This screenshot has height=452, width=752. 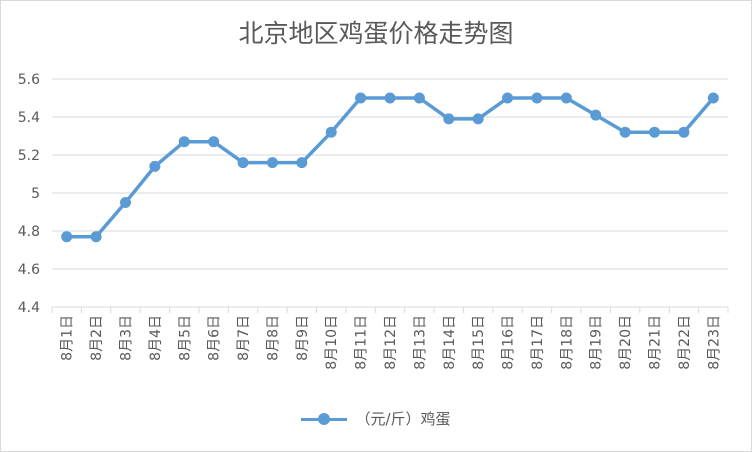 What do you see at coordinates (332, 342) in the screenshot?
I see `x-tick-label: 8月10日` at bounding box center [332, 342].